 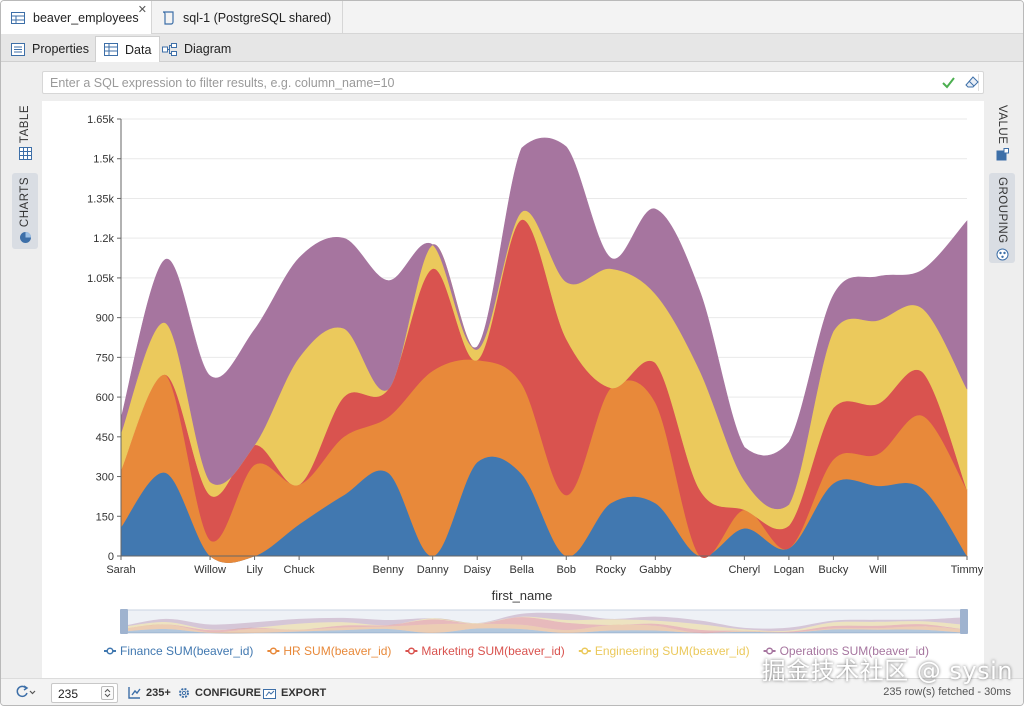 What do you see at coordinates (25, 124) in the screenshot?
I see `panel-tab-label: TABLE` at bounding box center [25, 124].